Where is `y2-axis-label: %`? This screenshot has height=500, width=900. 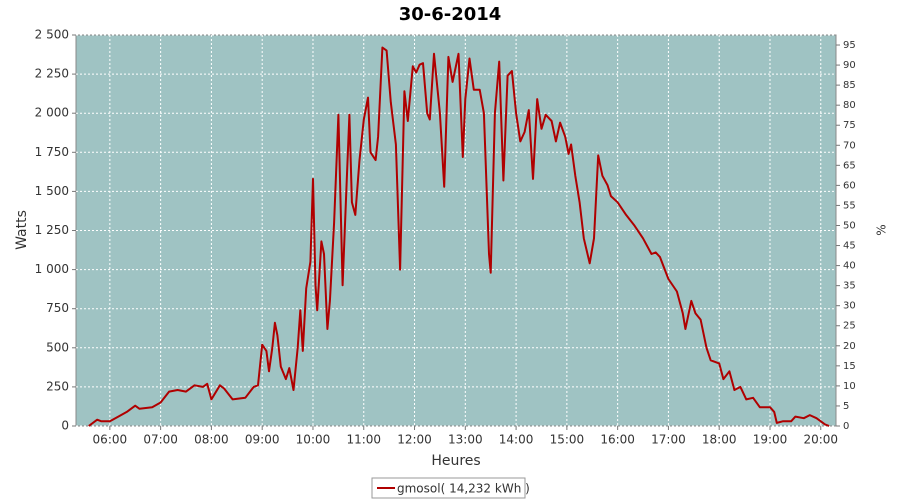 y2-axis-label: % is located at coordinates (882, 229).